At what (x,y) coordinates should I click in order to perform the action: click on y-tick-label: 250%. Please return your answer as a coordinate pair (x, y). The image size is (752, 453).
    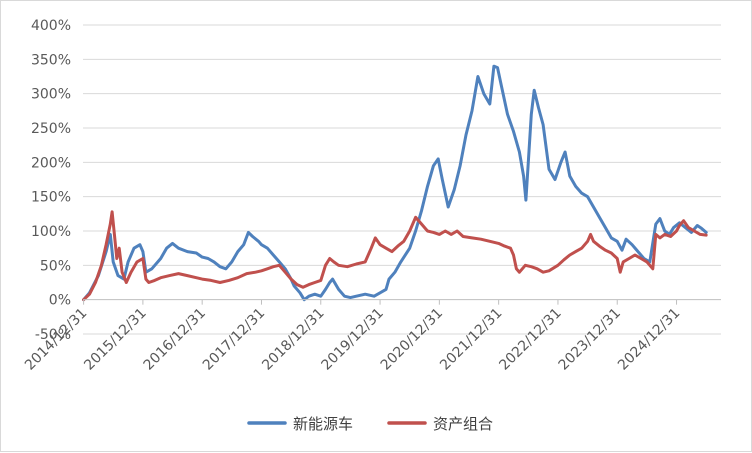
    Looking at the image, I should click on (51, 129).